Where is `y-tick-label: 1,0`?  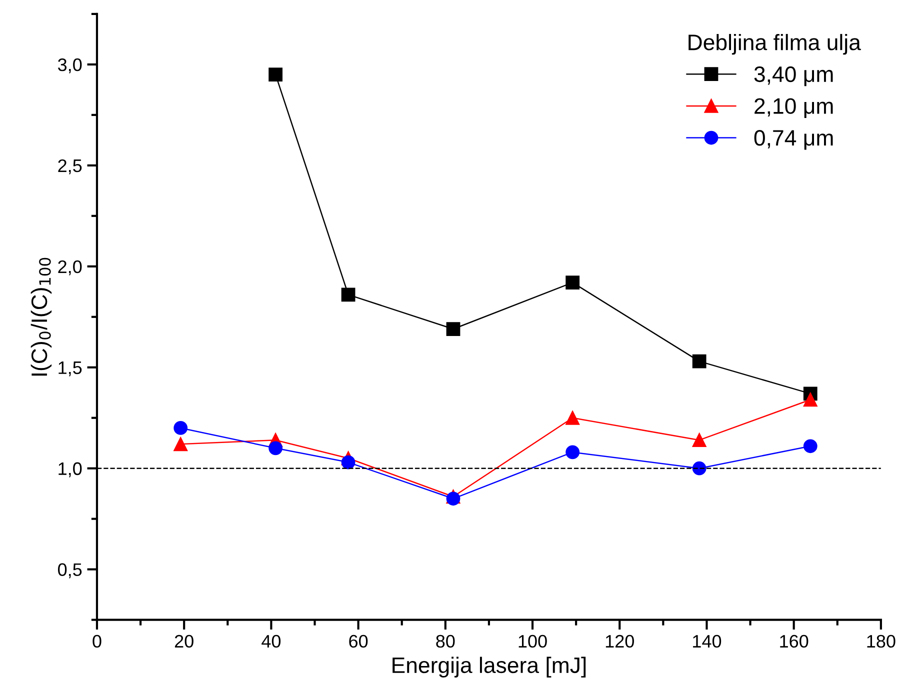 y-tick-label: 1,0 is located at coordinates (70, 470).